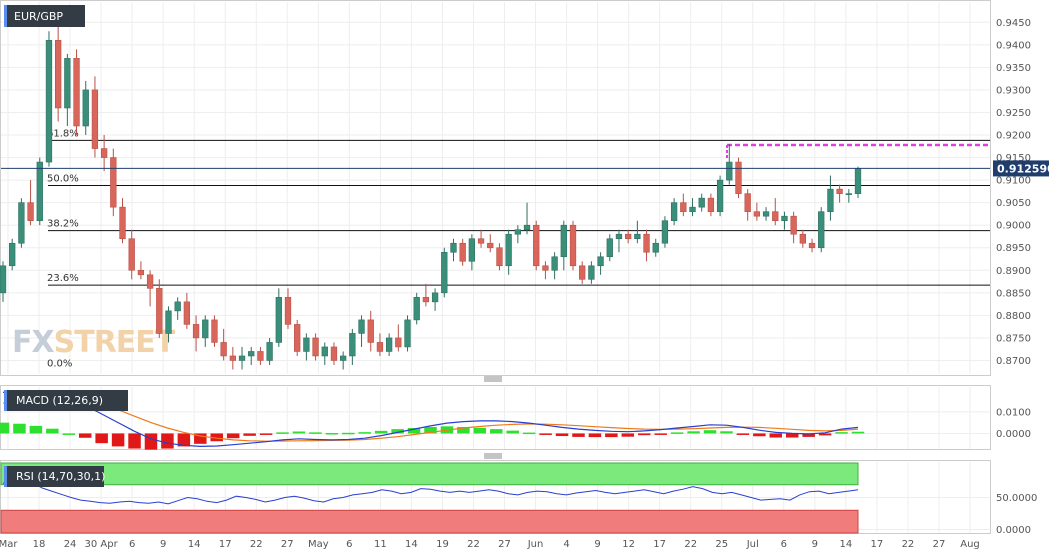 The image size is (1060, 555). I want to click on y-tick-label: 0.8800, so click(1013, 316).